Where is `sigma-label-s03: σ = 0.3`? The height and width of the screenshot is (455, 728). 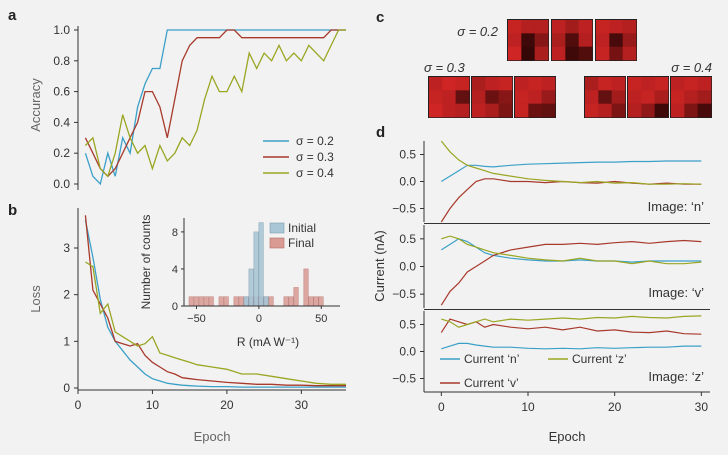
sigma-label-s03: σ = 0.3 is located at coordinates (444, 67).